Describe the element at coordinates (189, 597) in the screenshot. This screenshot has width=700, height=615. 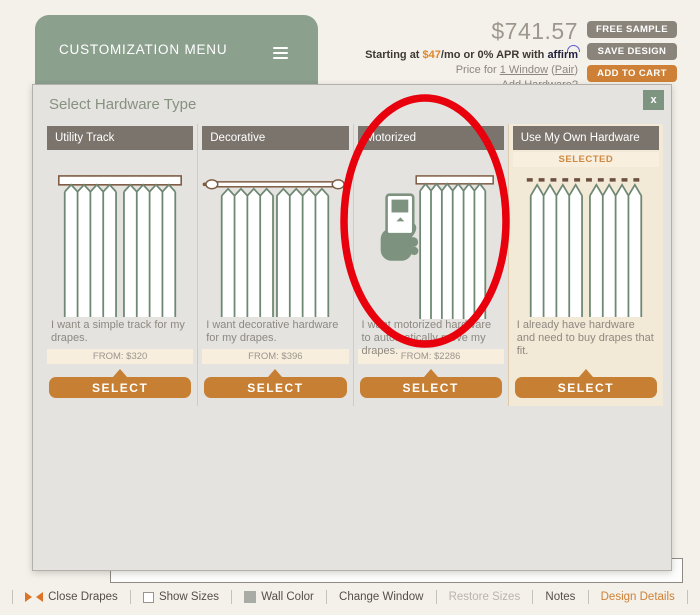
I see `show-sizes-label: Show Sizes` at that location.